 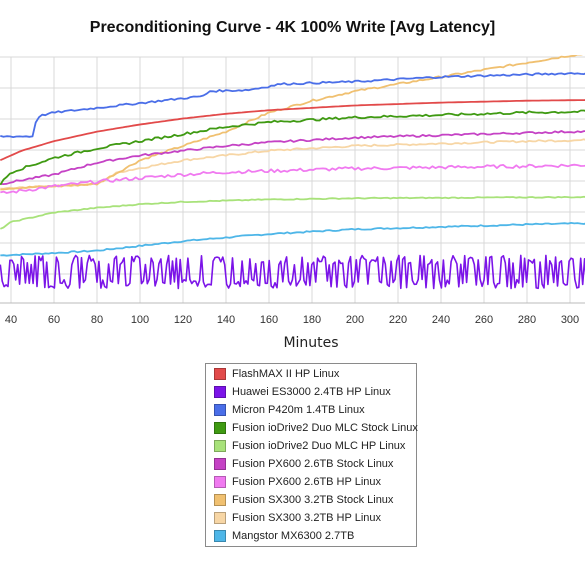 What do you see at coordinates (293, 536) in the screenshot?
I see `legend-label: Mangstor MX6300 2.7TB` at bounding box center [293, 536].